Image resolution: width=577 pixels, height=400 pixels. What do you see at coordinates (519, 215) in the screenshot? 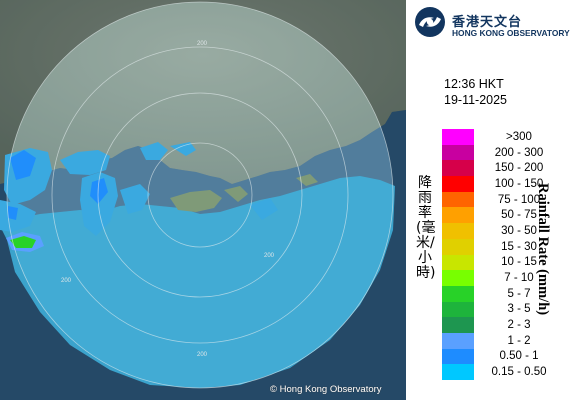
I see `legend-range-label: 50 - 75` at bounding box center [519, 215].